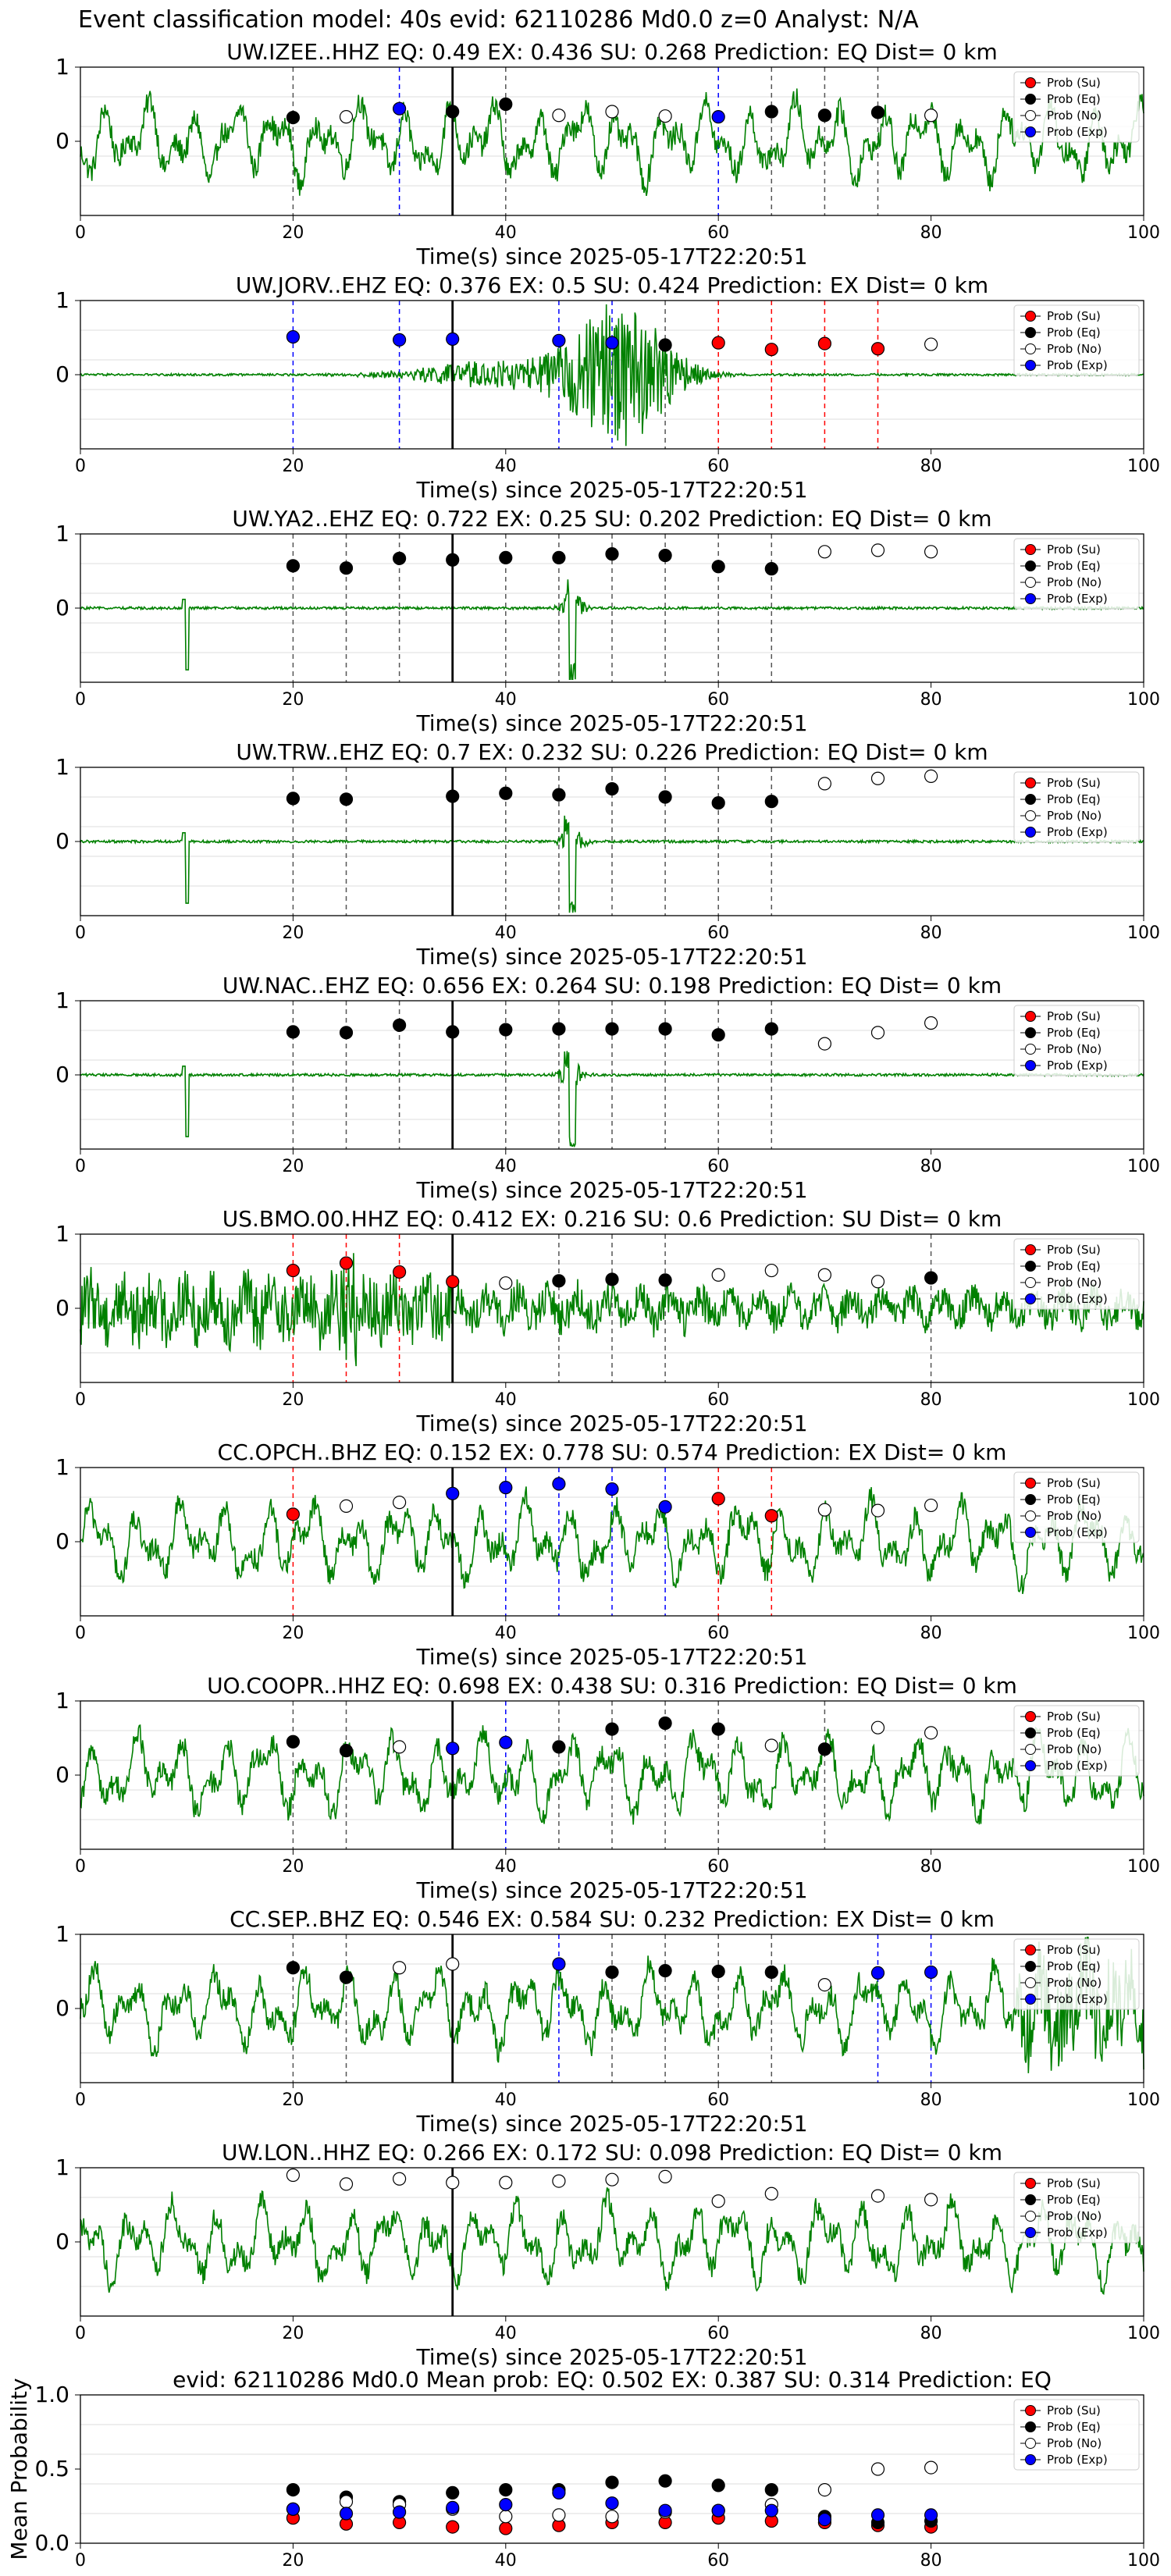 This screenshot has height=2576, width=1171. I want to click on x-tick-label: 100, so click(1143, 2100).